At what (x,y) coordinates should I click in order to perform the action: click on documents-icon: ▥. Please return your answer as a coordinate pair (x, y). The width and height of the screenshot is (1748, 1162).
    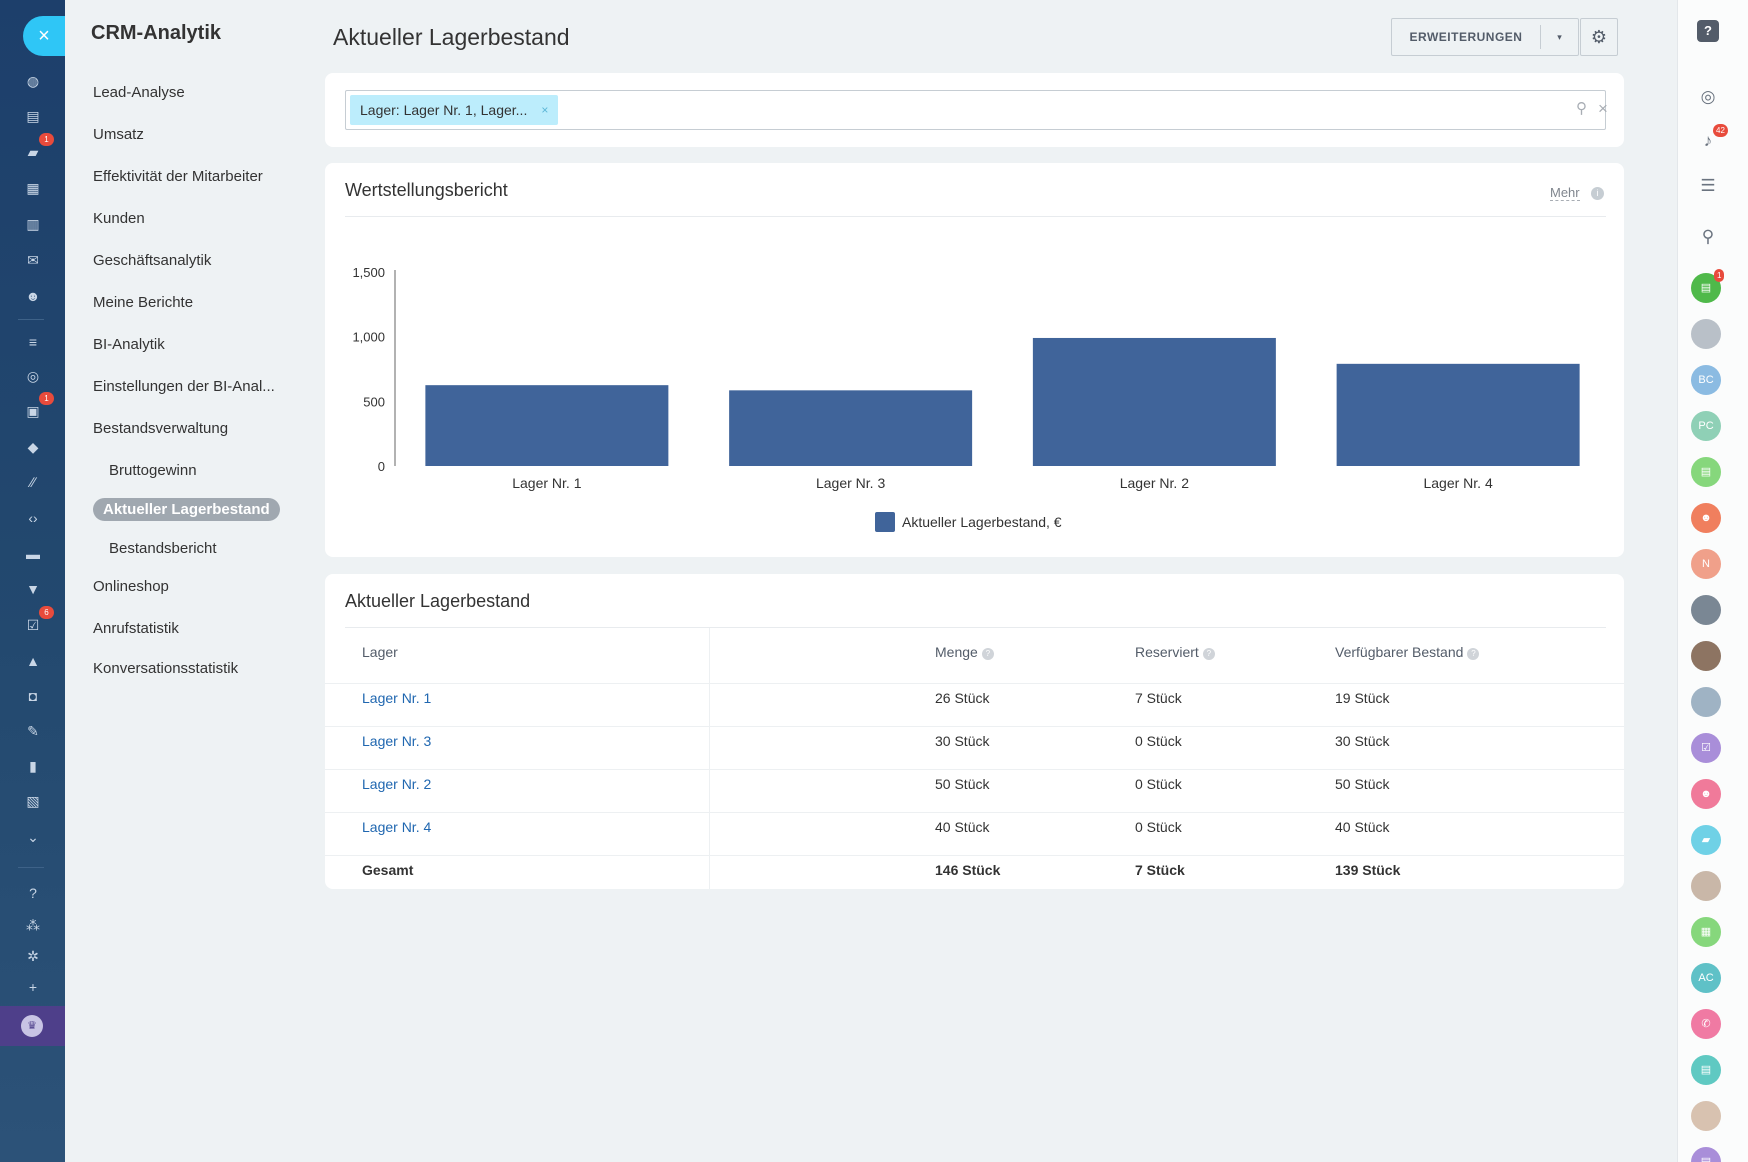
    Looking at the image, I should click on (33, 224).